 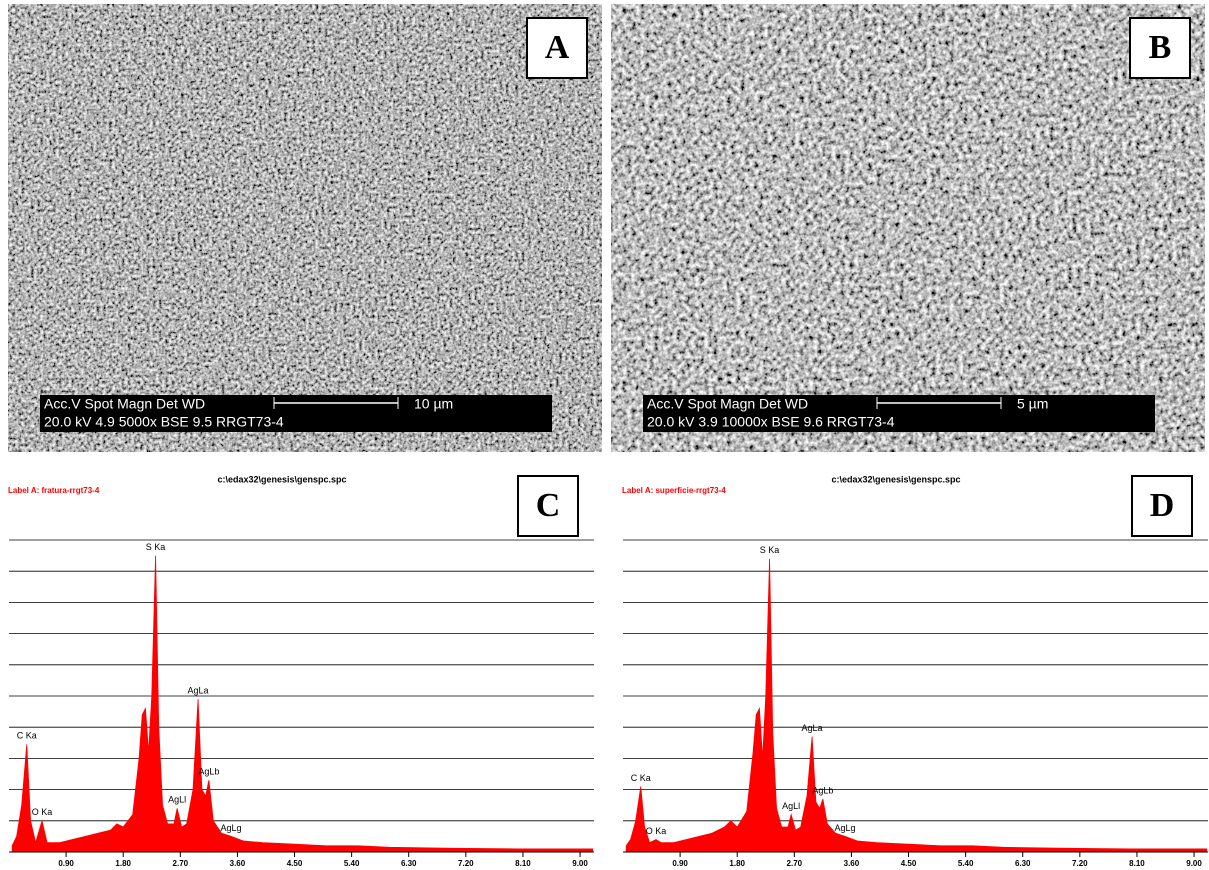 What do you see at coordinates (164, 422) in the screenshot?
I see `info-values: 20.0 kV 4.9 5000x BSE 9.5 RRGT73-4` at bounding box center [164, 422].